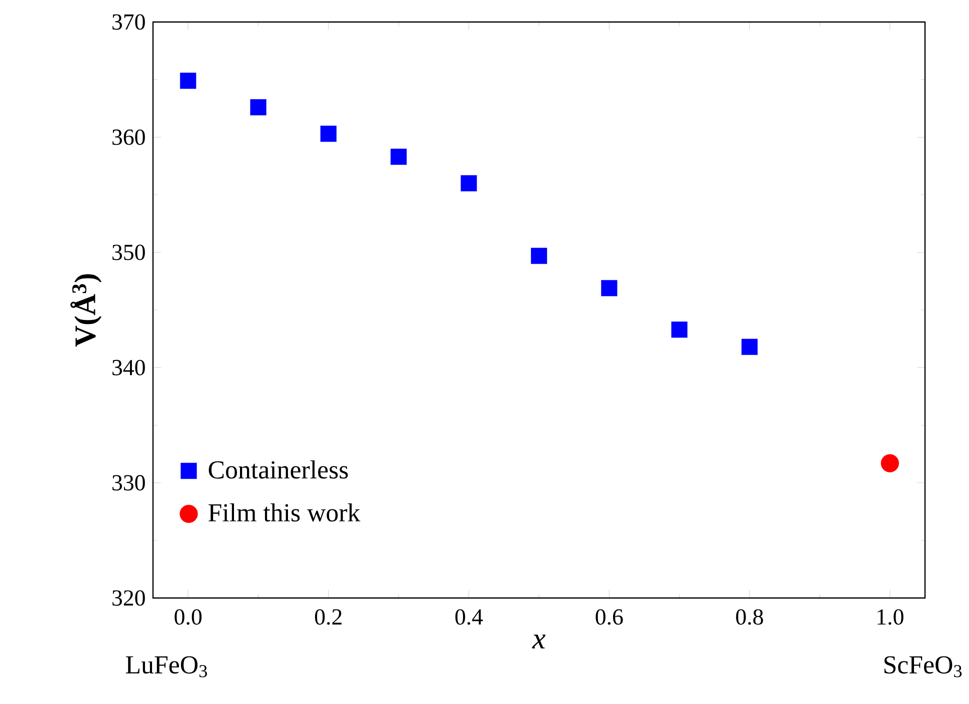  What do you see at coordinates (609, 617) in the screenshot?
I see `x-tick-label: 0.6` at bounding box center [609, 617].